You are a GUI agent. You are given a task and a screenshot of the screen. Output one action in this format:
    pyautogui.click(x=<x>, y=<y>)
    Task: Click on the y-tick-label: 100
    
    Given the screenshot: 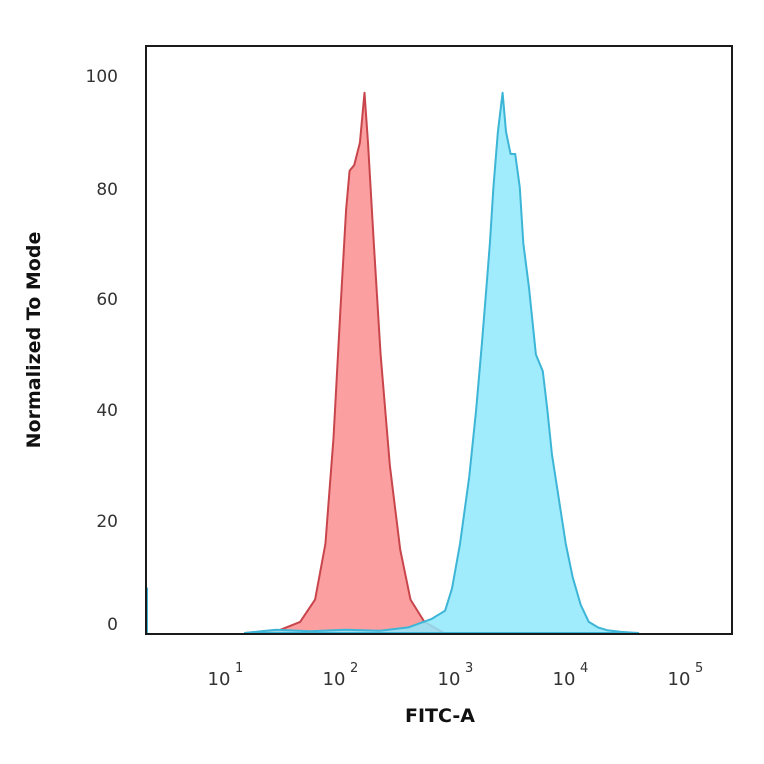 What is the action you would take?
    pyautogui.click(x=102, y=77)
    